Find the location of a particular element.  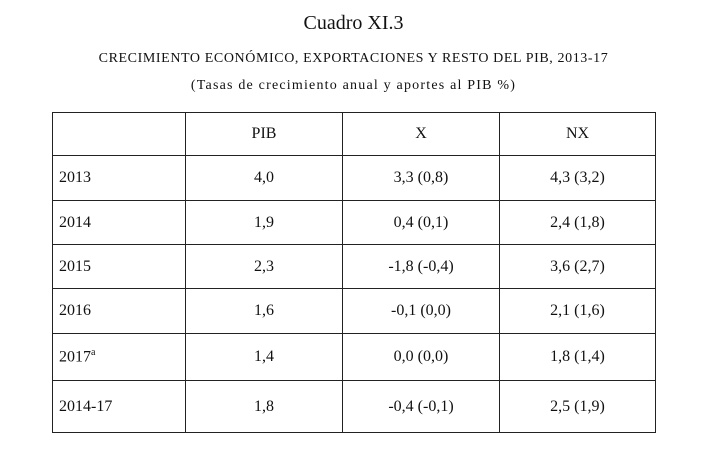

cell: 2,1 (1,6) is located at coordinates (577, 311).